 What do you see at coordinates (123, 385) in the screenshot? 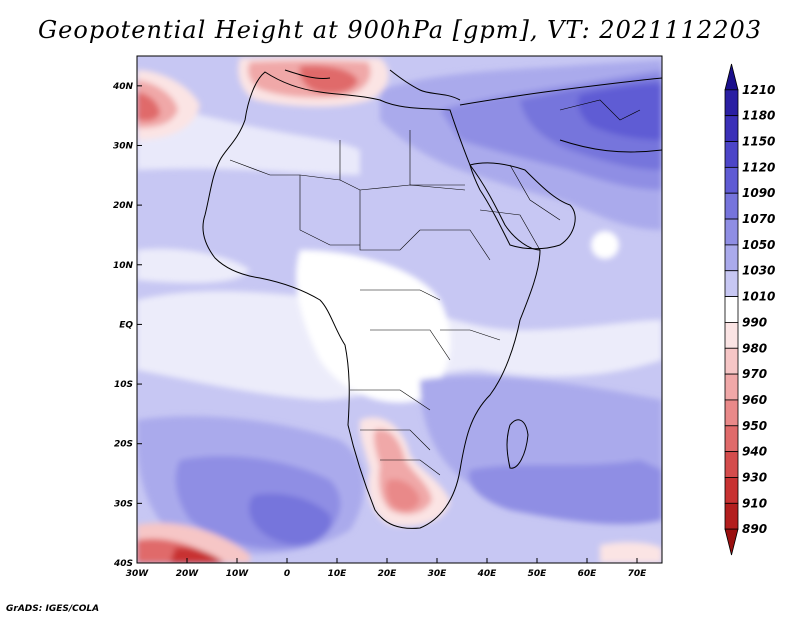
I see `lat-tick-label: 10S` at bounding box center [123, 385].